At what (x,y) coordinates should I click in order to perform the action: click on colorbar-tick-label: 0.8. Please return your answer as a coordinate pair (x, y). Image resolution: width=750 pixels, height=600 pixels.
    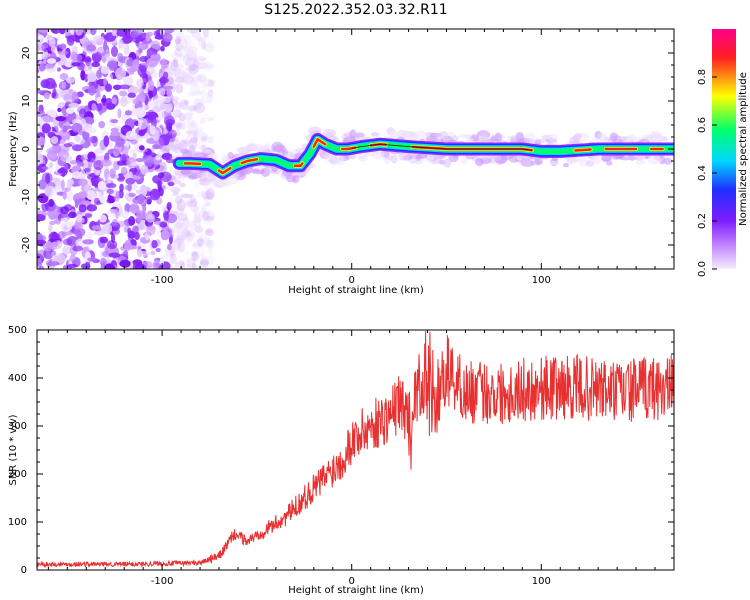
    Looking at the image, I should click on (702, 77).